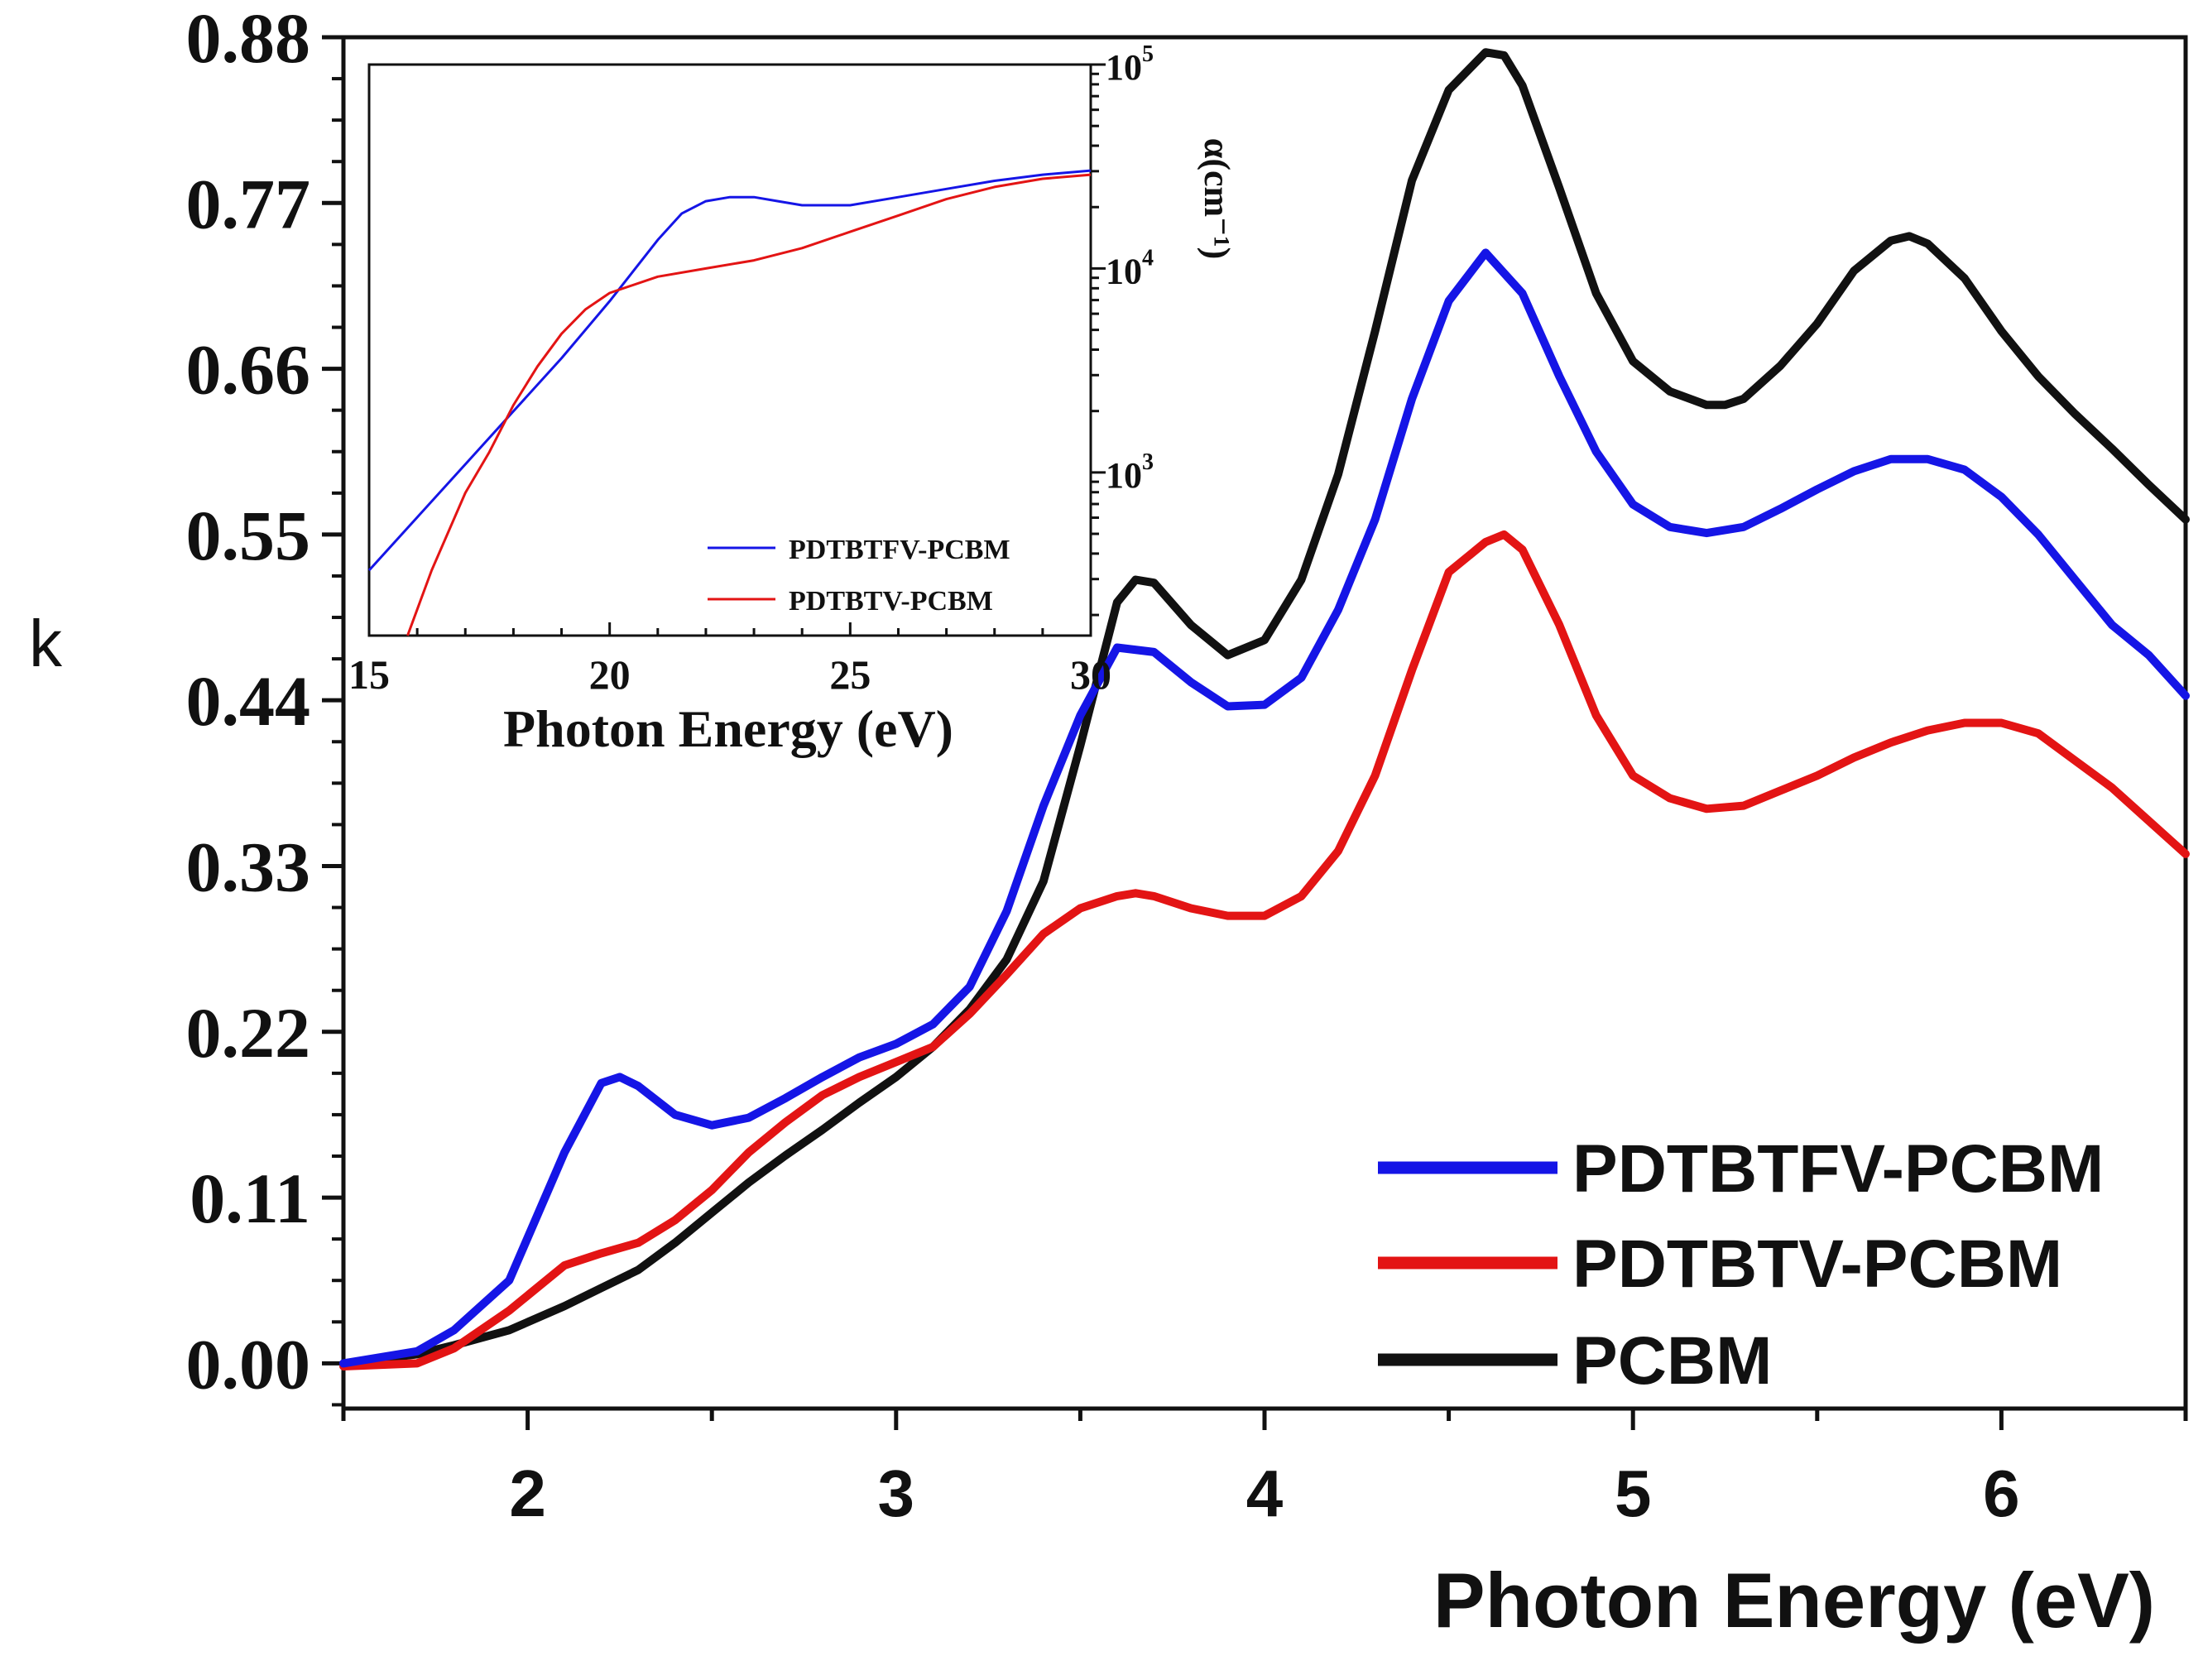 This screenshot has width=2203, height=1680. What do you see at coordinates (46, 643) in the screenshot?
I see `main-y-axis-label: k` at bounding box center [46, 643].